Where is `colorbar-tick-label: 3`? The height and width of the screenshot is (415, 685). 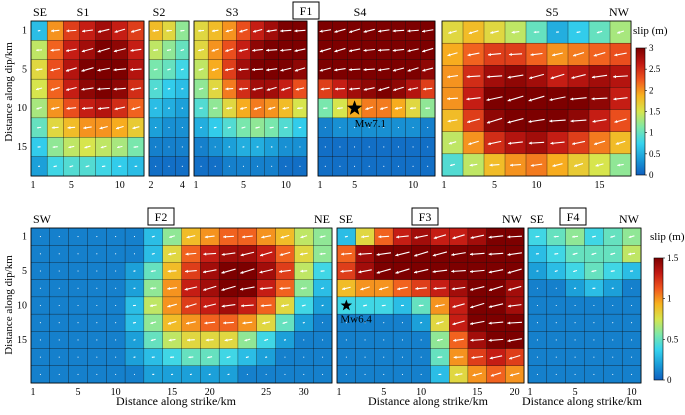 colorbar-tick-label: 3 is located at coordinates (651, 48).